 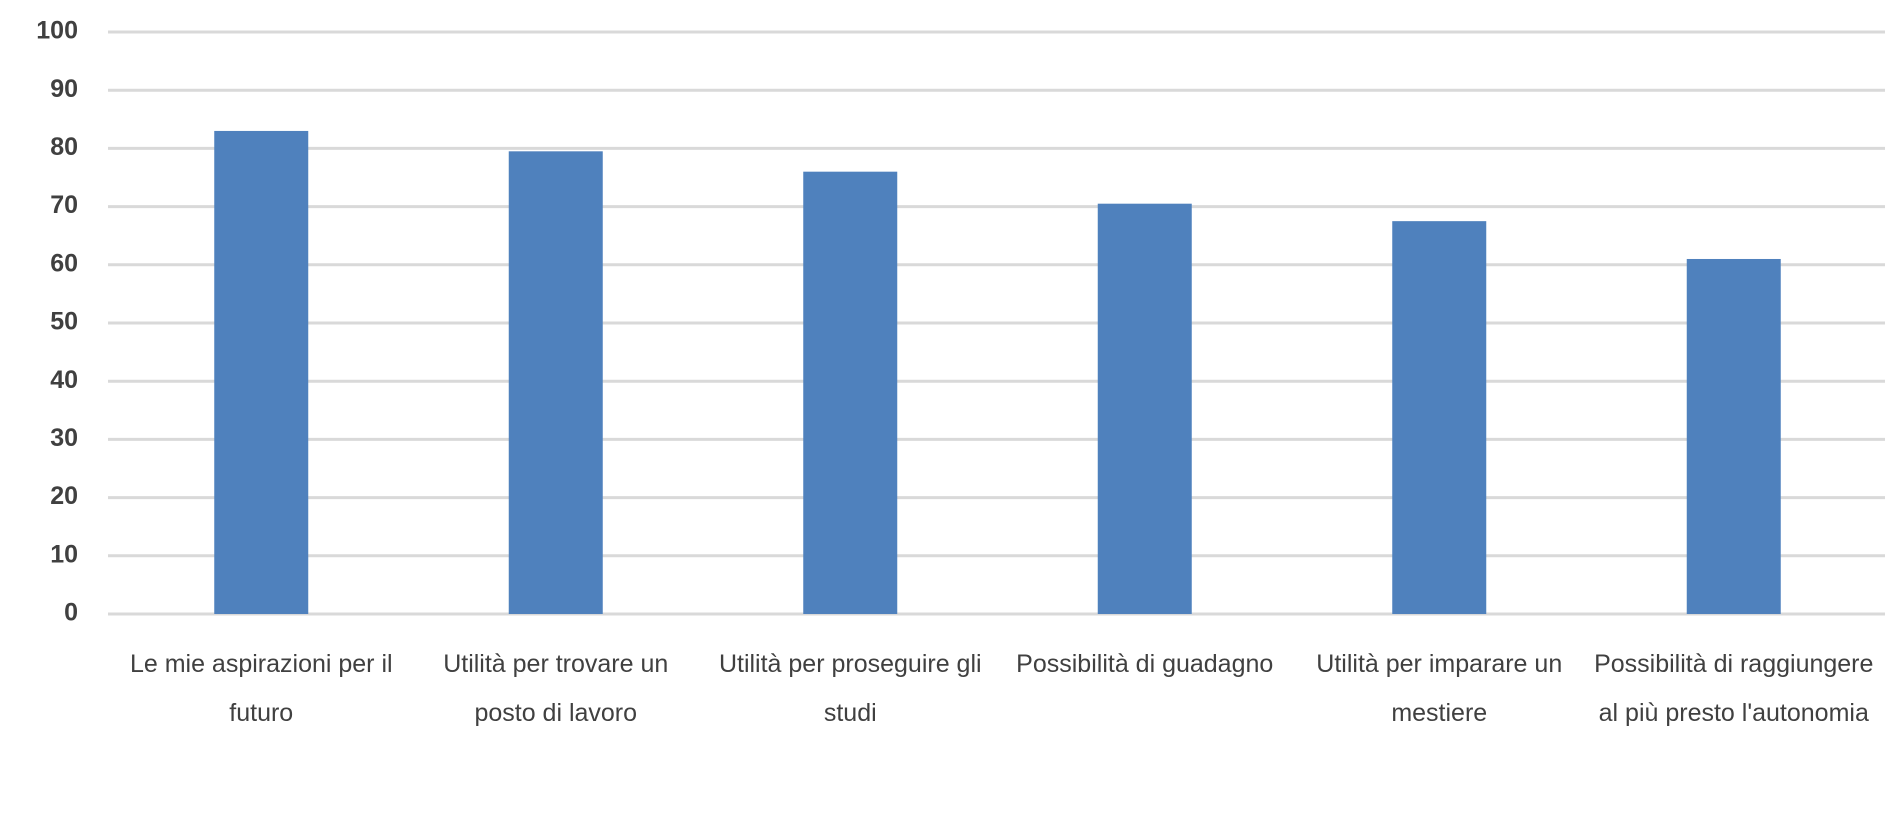 I want to click on x-tick-label: Possibilità di guadagno, so click(x=1144, y=664).